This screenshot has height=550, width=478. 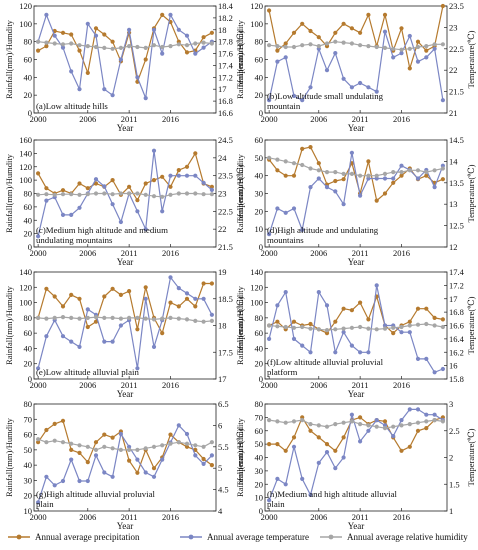 I want to click on y2-tick-label: 12.5, so click(x=456, y=226).